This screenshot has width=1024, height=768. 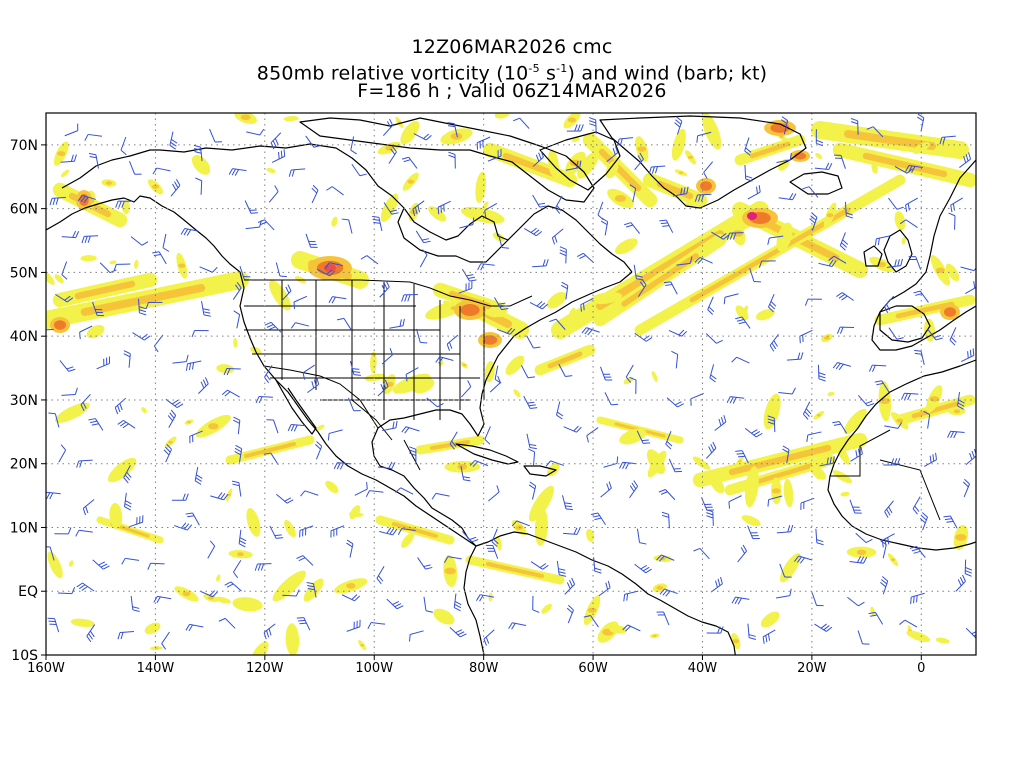 I want to click on title-line-2-mid: s, so click(x=548, y=73).